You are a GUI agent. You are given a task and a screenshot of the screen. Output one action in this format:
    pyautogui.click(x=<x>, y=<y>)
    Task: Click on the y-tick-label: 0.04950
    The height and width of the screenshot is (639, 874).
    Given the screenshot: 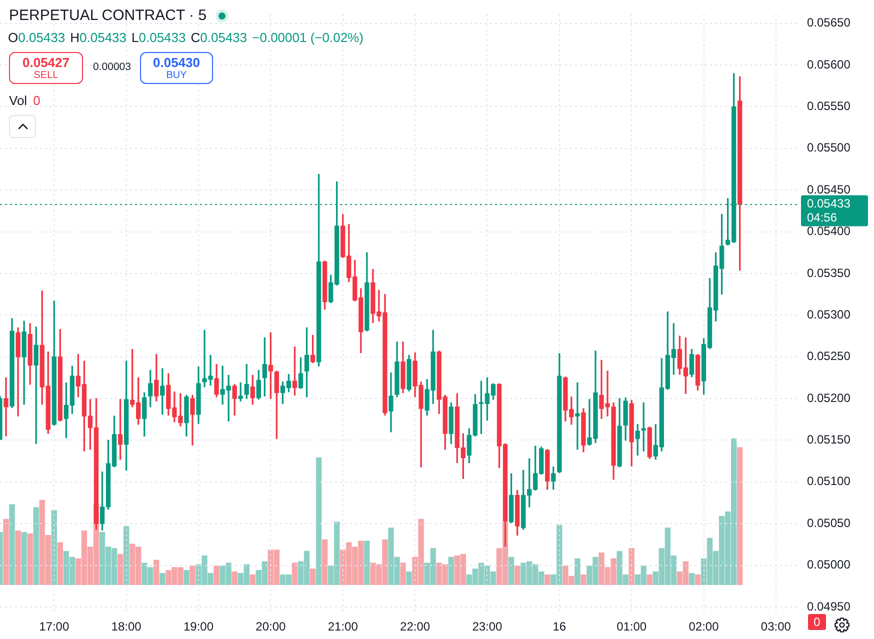 What is the action you would take?
    pyautogui.click(x=829, y=606)
    